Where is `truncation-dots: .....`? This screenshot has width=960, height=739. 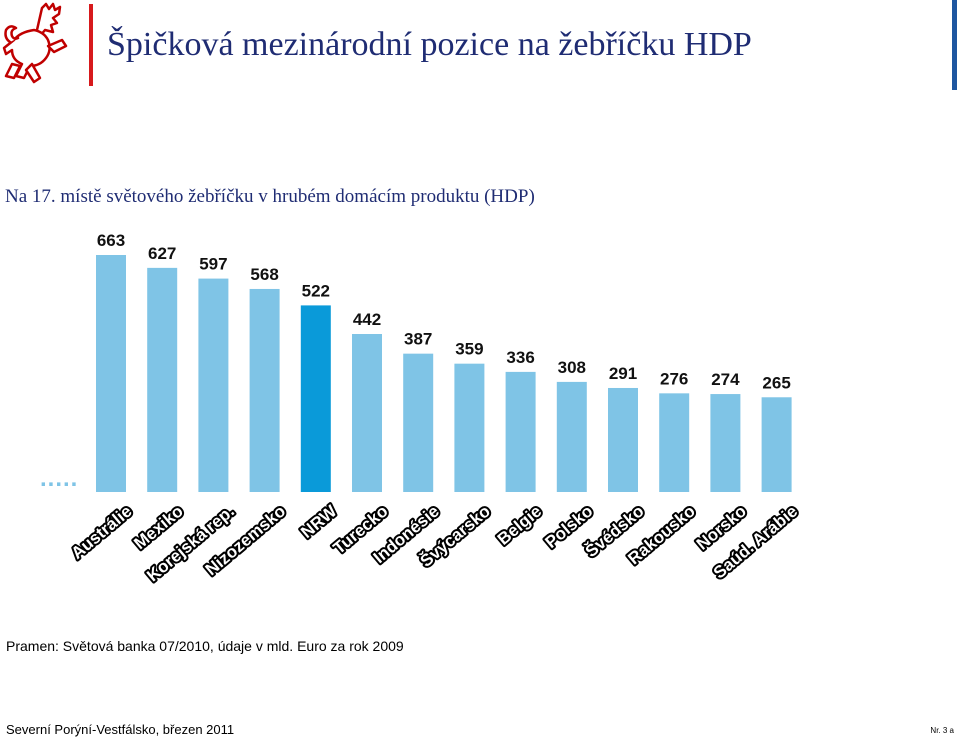 truncation-dots: ..... is located at coordinates (59, 478).